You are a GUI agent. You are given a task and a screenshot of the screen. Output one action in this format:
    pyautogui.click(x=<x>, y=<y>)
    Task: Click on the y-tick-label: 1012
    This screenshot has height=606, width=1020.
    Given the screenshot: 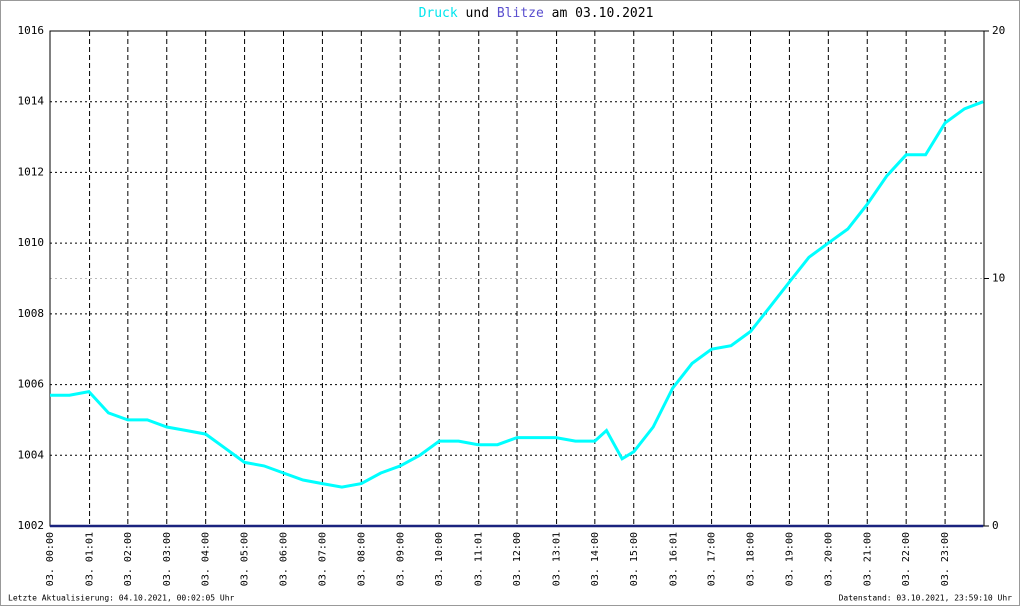 What is the action you would take?
    pyautogui.click(x=31, y=171)
    